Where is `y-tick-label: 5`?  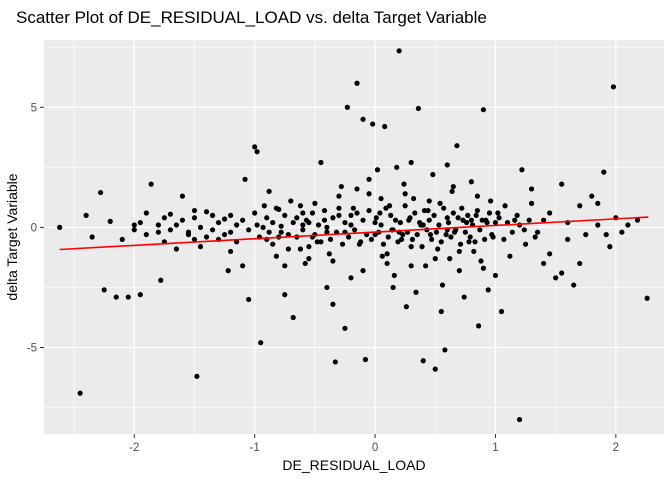 y-tick-label: 5 is located at coordinates (34, 108).